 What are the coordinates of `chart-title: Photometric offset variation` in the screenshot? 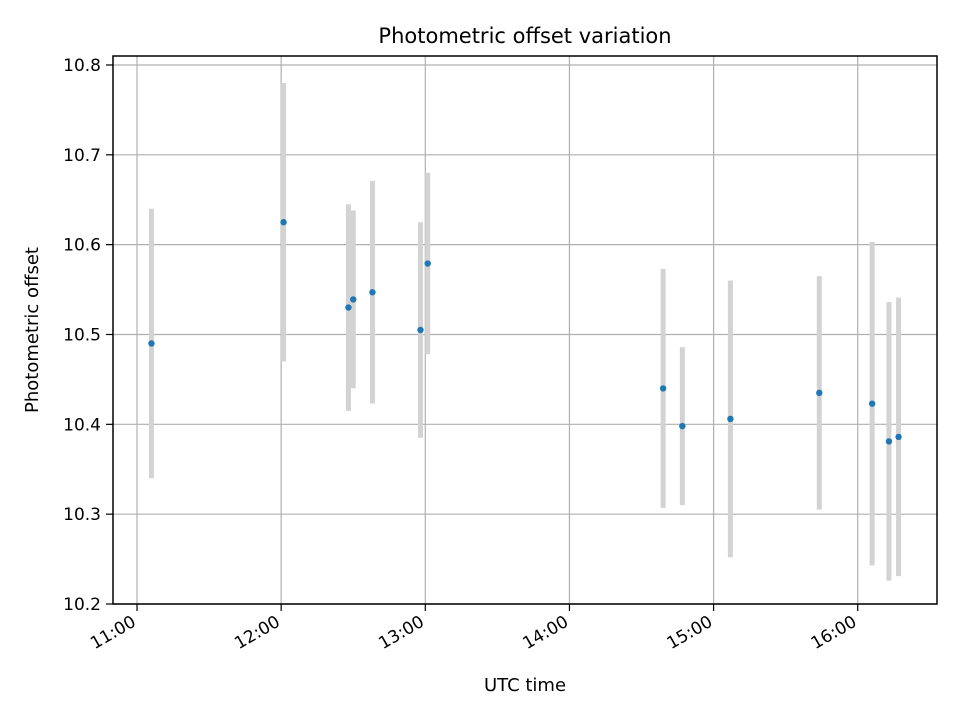 It's located at (524, 36).